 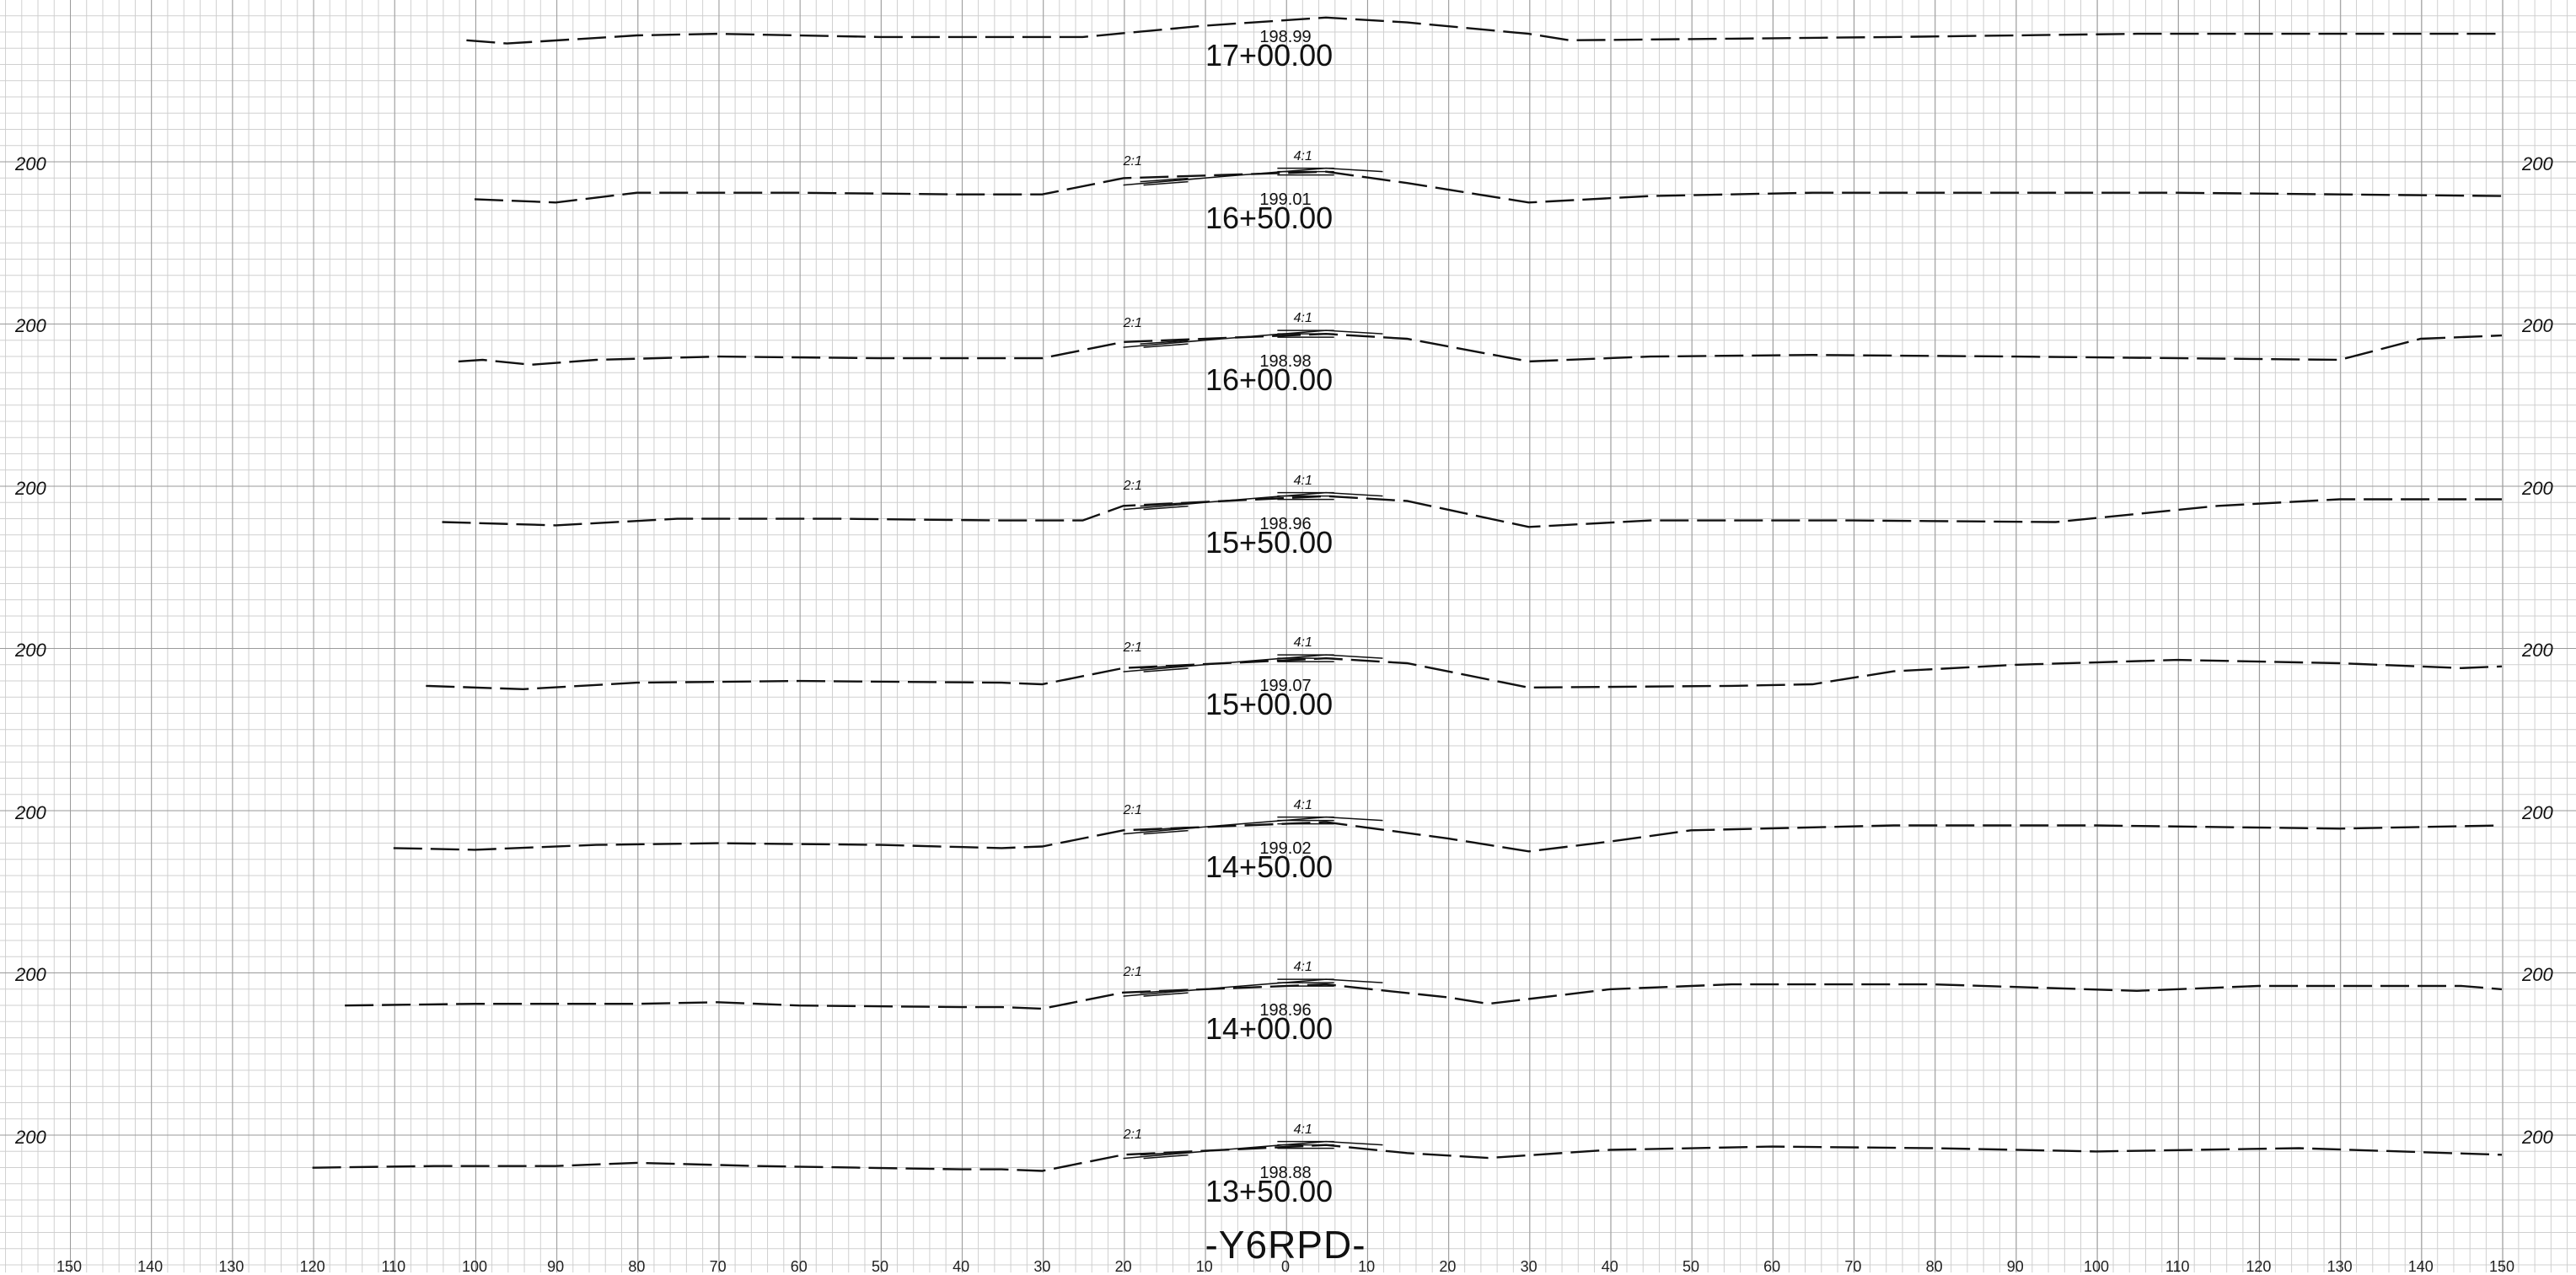 What do you see at coordinates (1285, 1266) in the screenshot?
I see `x-axis-tick: 0` at bounding box center [1285, 1266].